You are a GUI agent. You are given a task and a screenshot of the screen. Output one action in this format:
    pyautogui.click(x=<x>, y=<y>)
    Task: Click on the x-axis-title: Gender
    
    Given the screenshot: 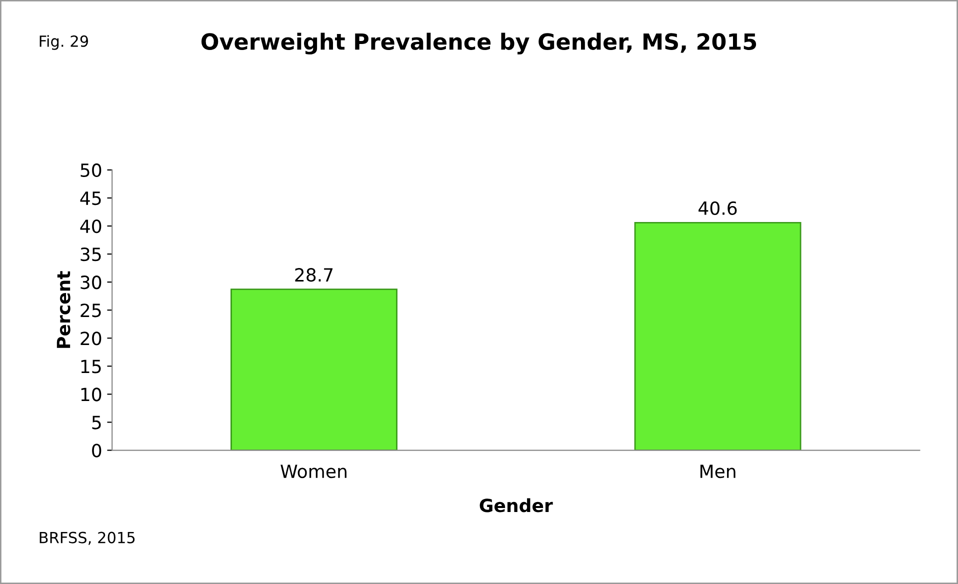 What is the action you would take?
    pyautogui.click(x=516, y=505)
    